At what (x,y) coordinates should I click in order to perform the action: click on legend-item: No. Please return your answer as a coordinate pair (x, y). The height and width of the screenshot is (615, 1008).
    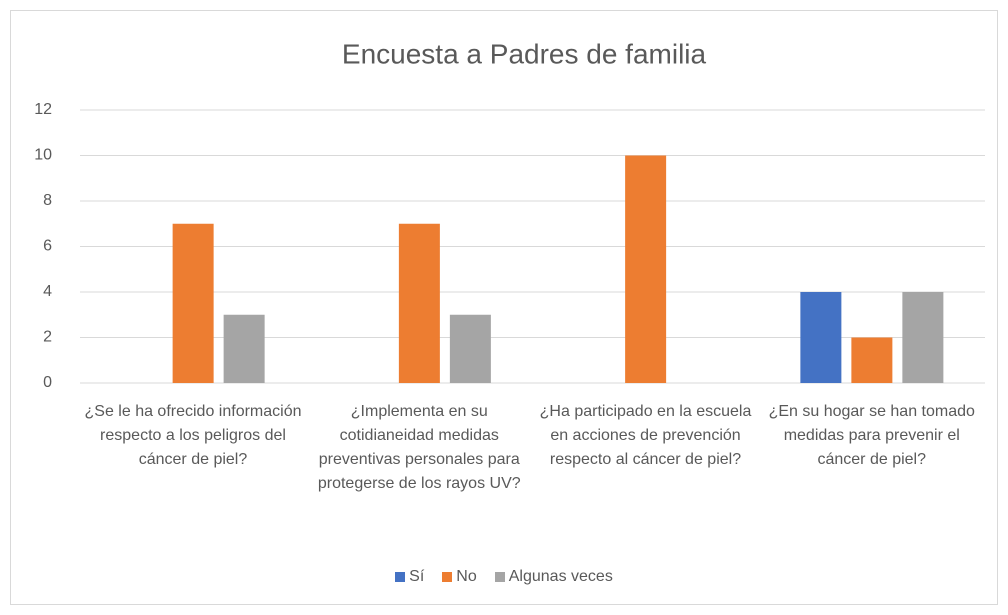
    Looking at the image, I should click on (459, 577).